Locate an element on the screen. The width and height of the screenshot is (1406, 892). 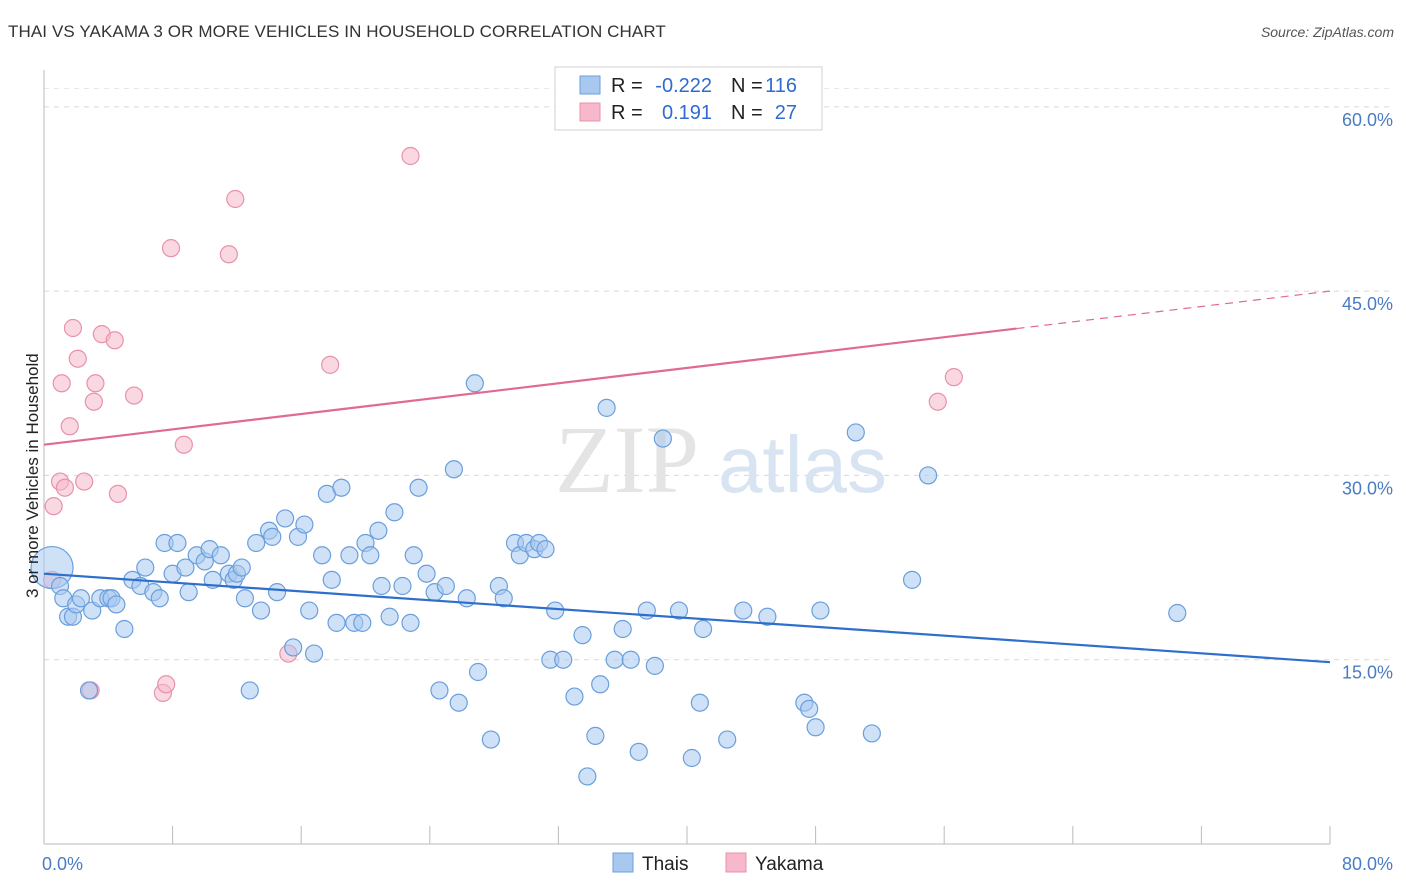
legend-r-label-thais: R = is located at coordinates (627, 86).